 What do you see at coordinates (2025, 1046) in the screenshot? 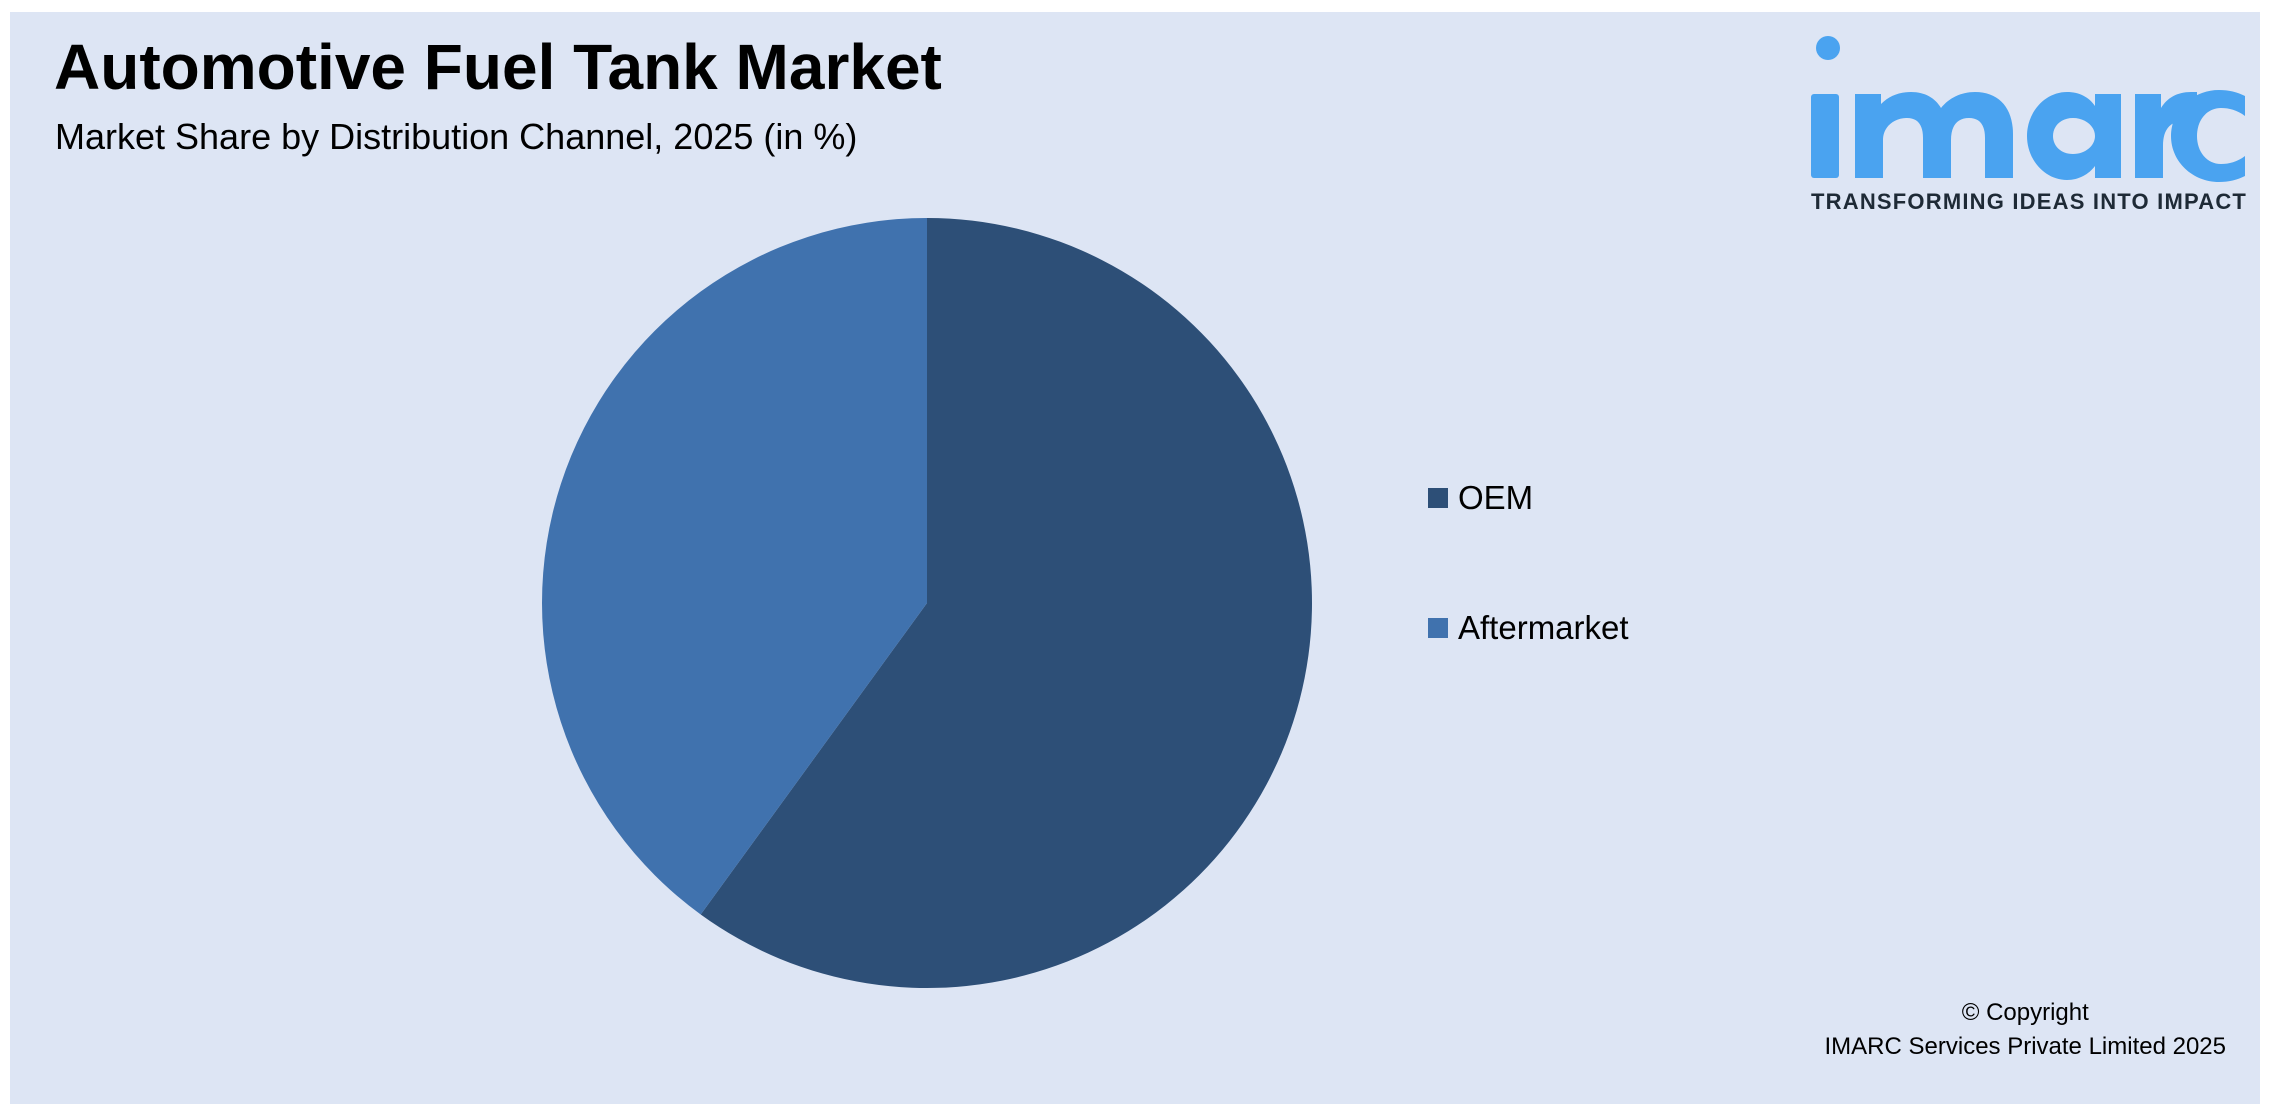
I see `copyright-line-2: IMARC Services Private Limited 2025` at bounding box center [2025, 1046].